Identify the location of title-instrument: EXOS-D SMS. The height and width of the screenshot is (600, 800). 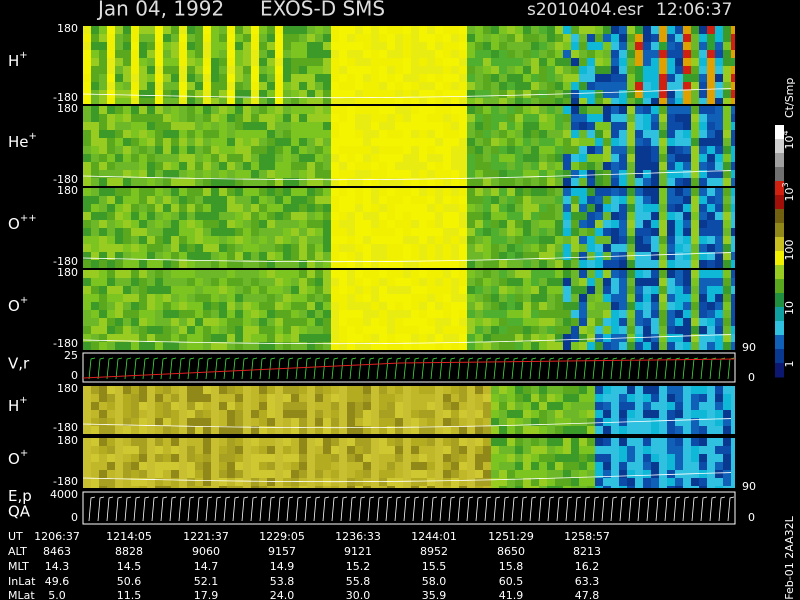
(322, 10).